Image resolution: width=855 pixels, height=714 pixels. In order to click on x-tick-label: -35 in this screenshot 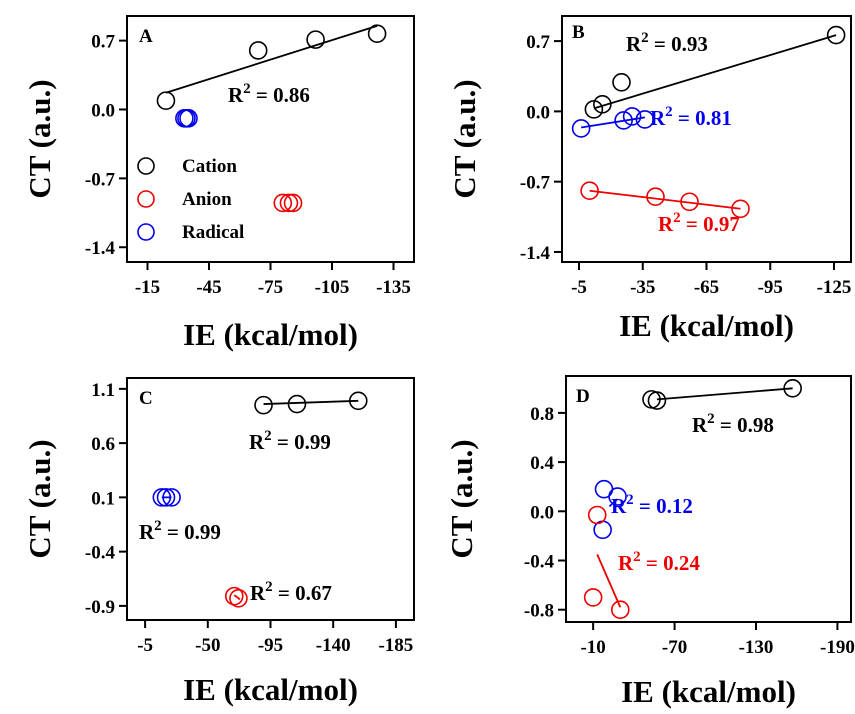, I will do `click(642, 287)`.